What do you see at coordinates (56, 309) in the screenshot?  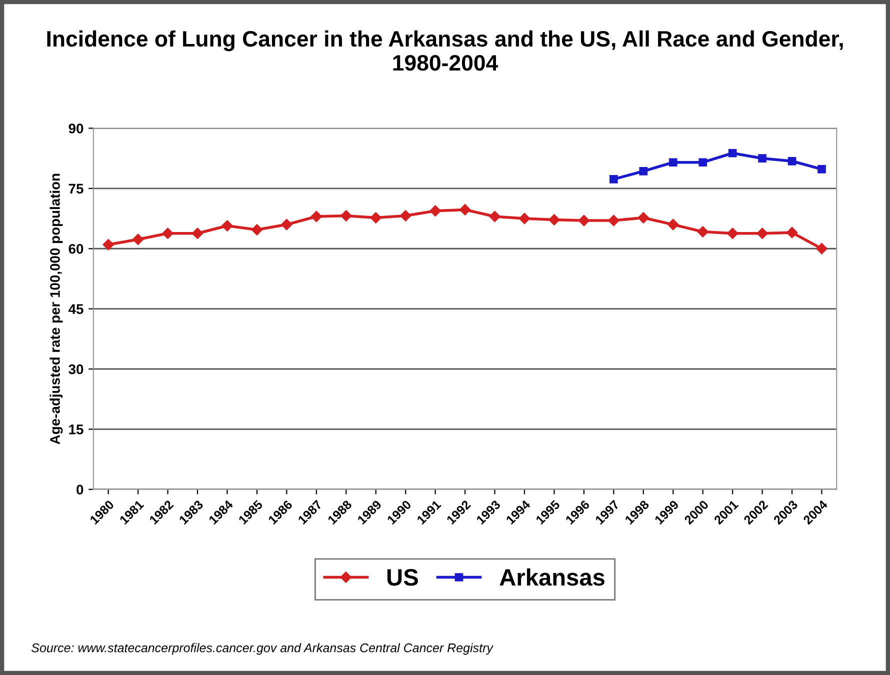 I see `y-axis-title: Age-adjusted rate per 100,000 population` at bounding box center [56, 309].